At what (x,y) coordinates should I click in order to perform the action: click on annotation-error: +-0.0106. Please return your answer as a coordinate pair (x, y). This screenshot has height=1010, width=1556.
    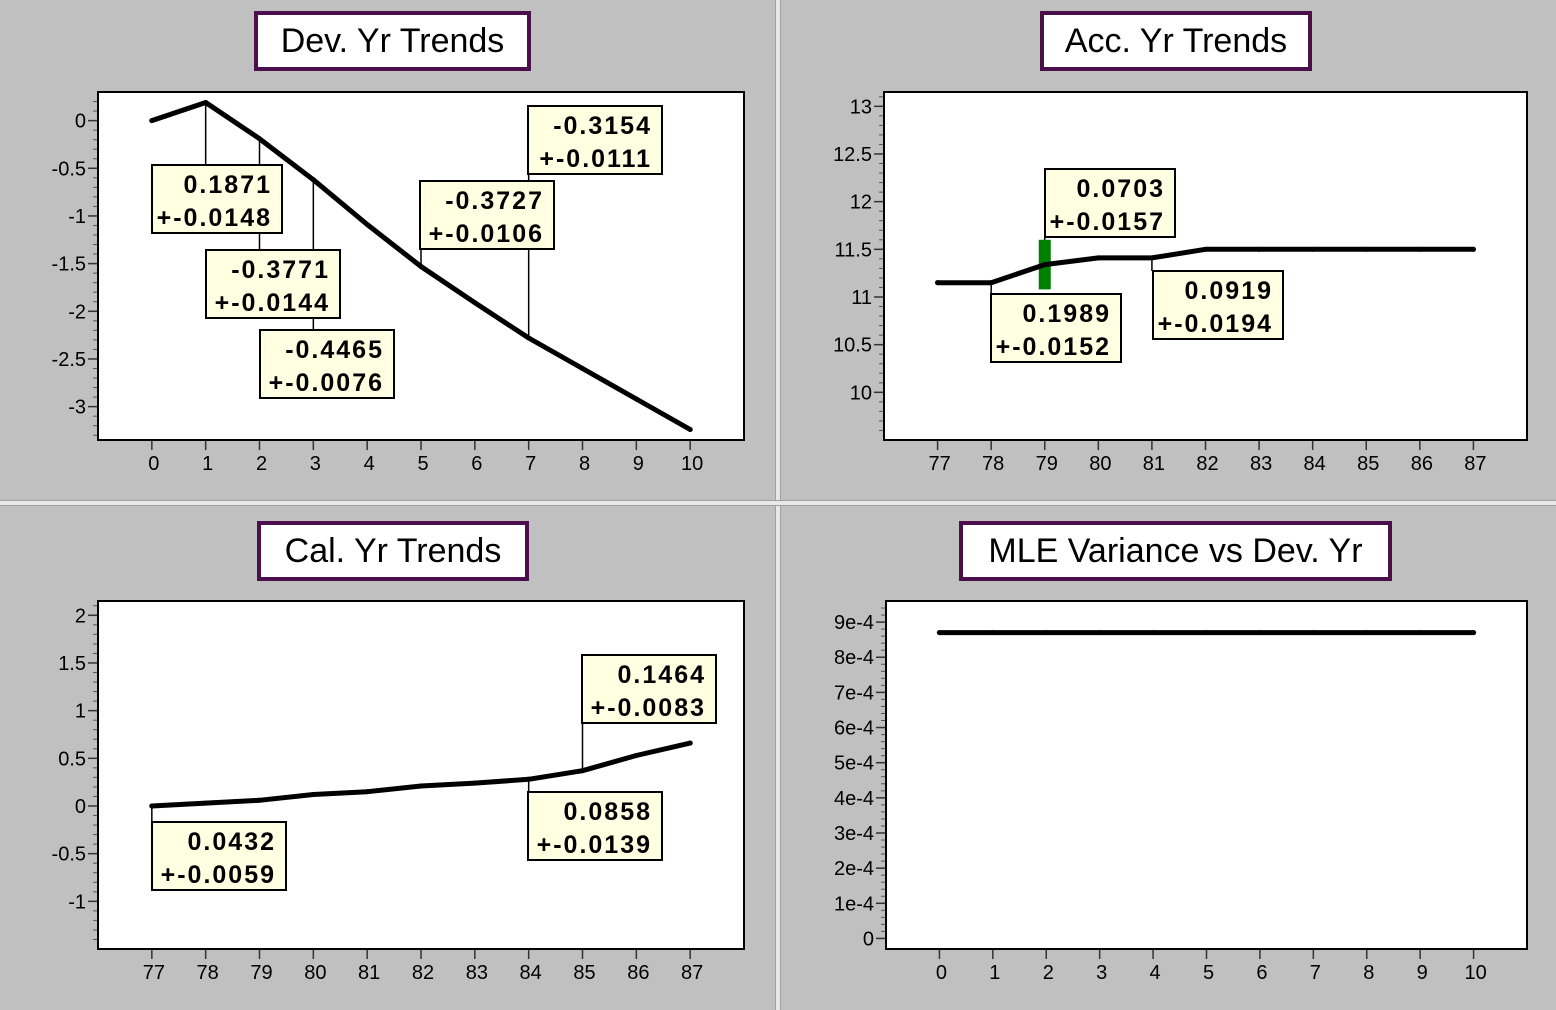
    Looking at the image, I should click on (486, 234).